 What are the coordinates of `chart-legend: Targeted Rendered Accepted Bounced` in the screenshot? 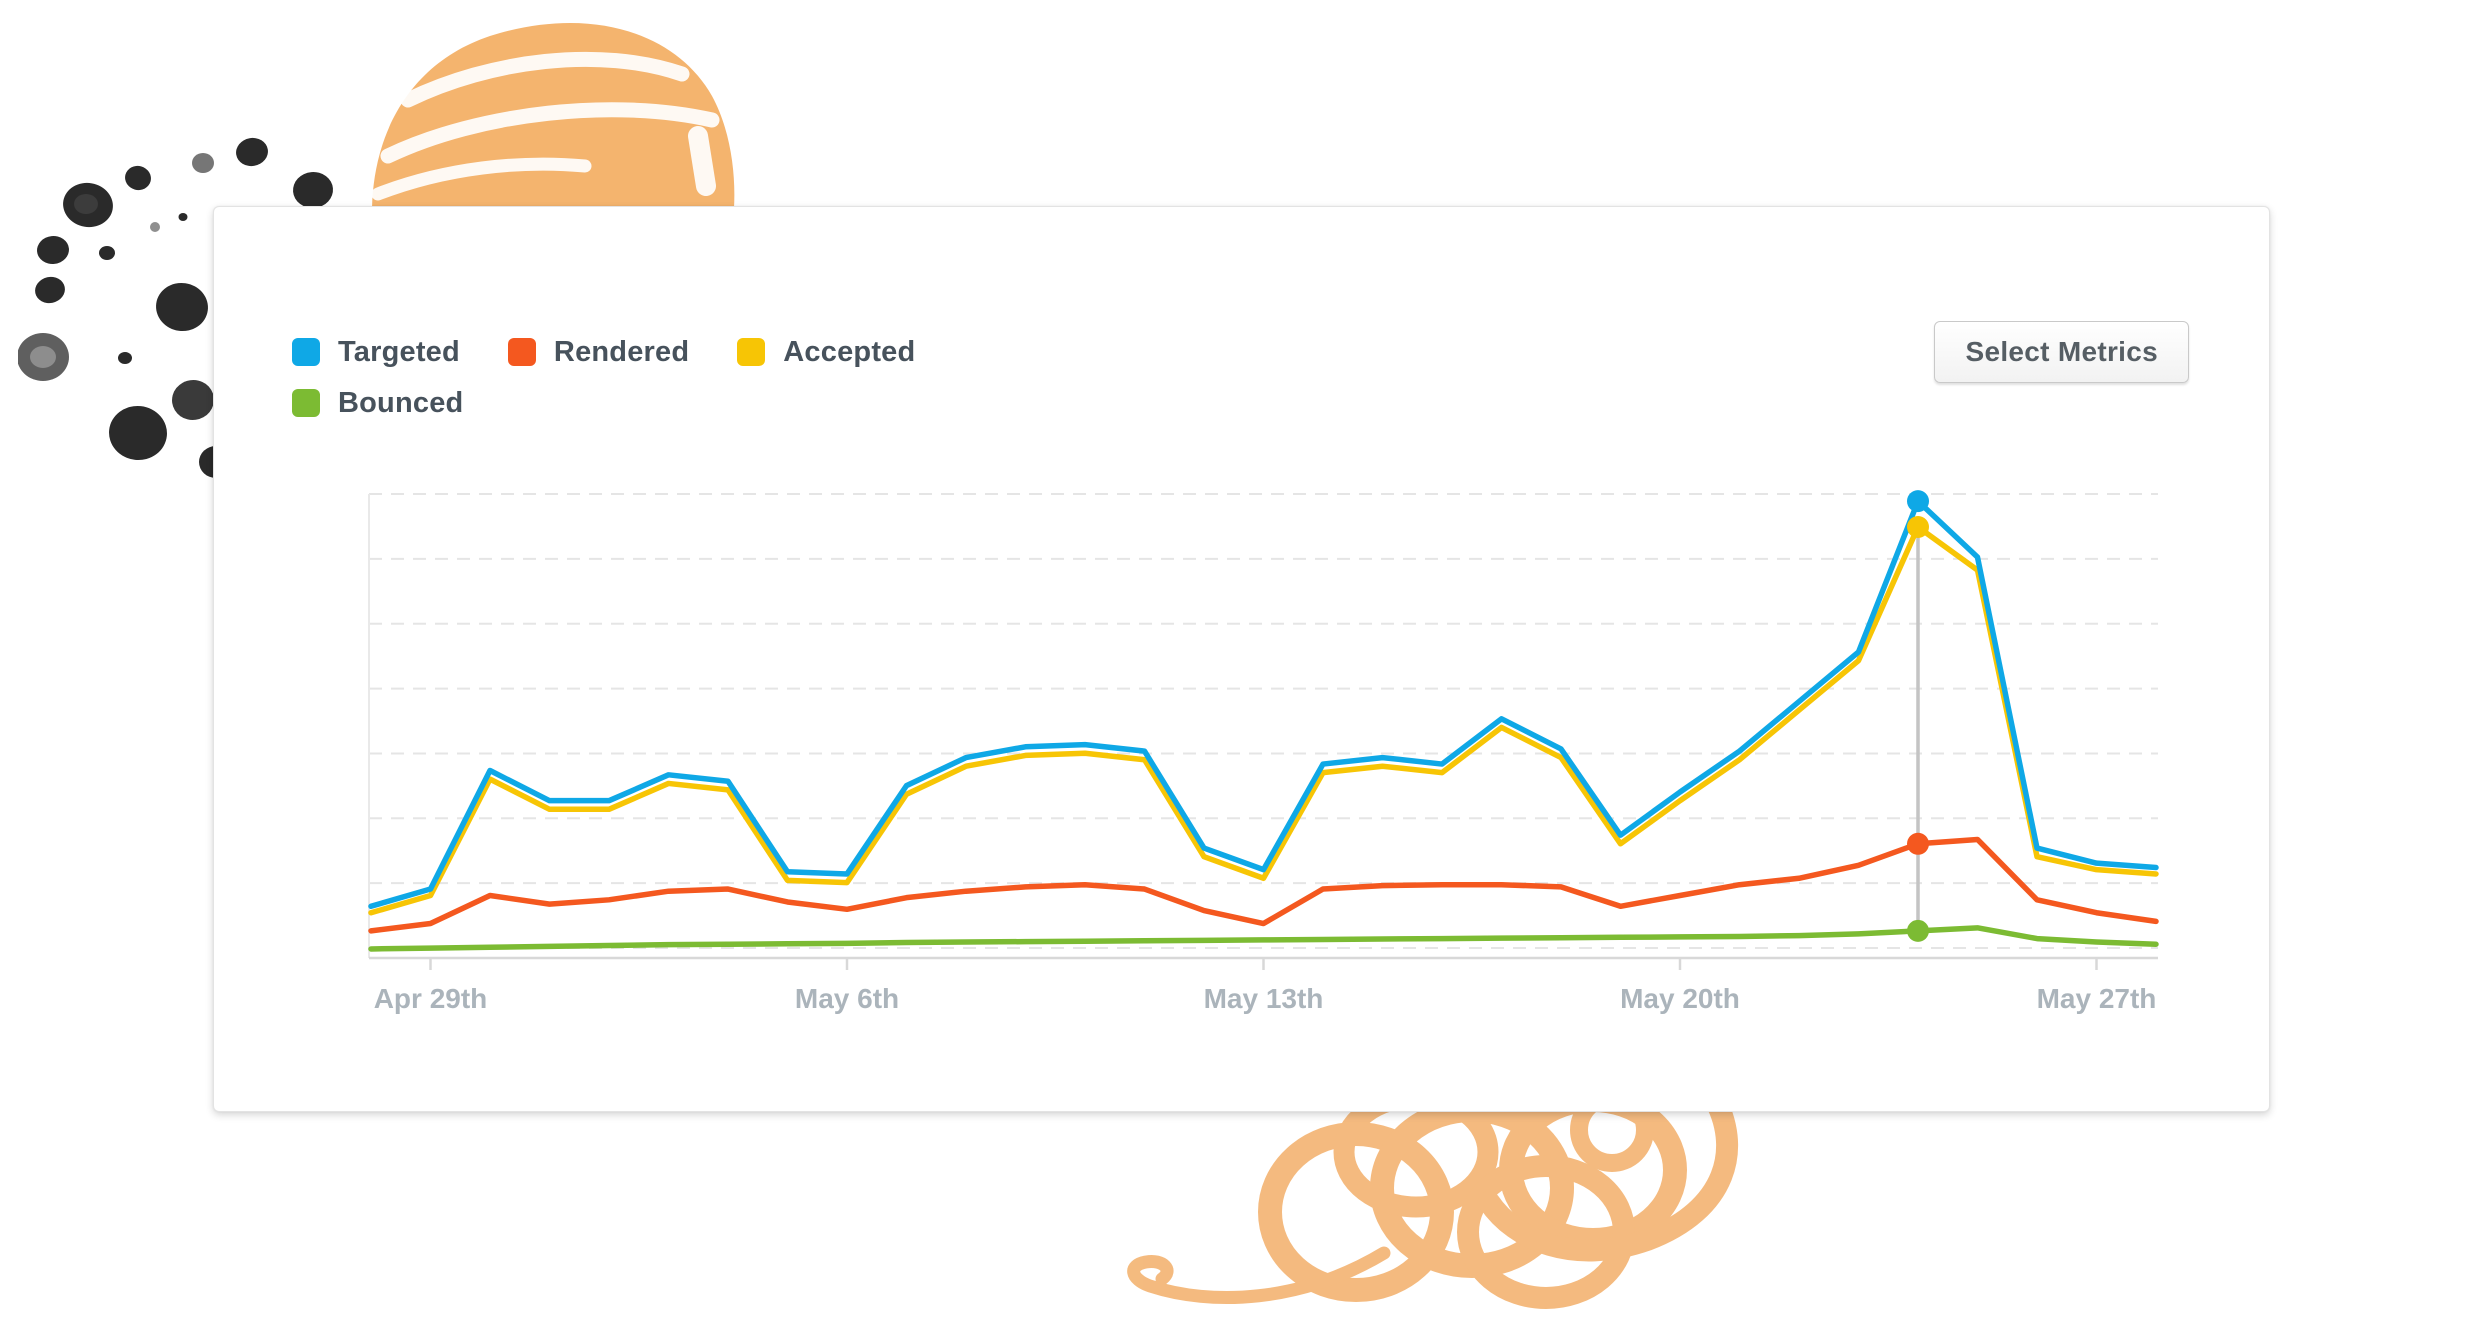 It's located at (692, 377).